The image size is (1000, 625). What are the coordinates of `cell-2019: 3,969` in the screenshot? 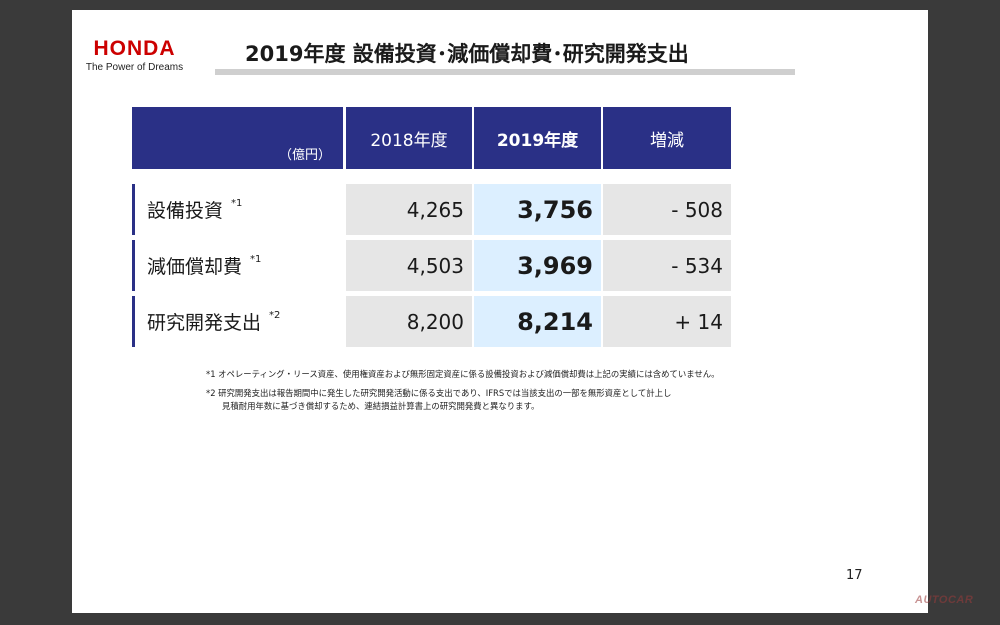 It's located at (537, 265).